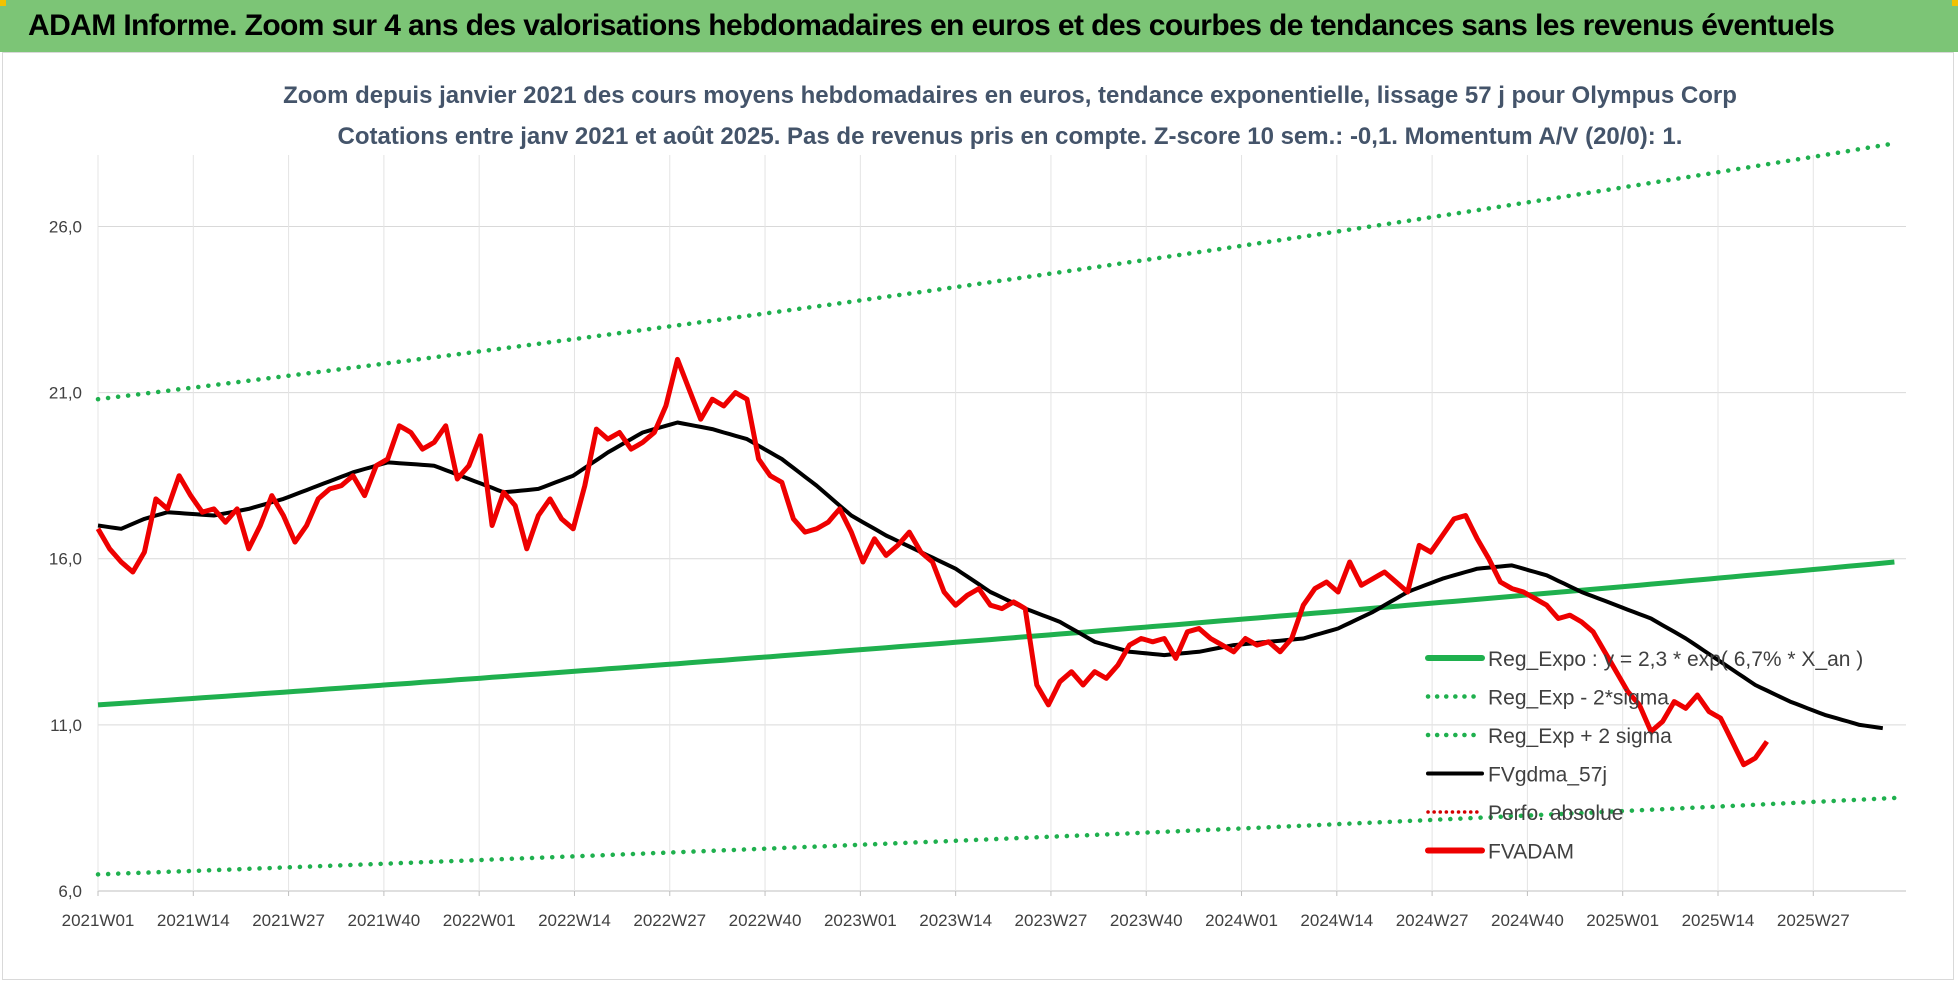 The width and height of the screenshot is (1958, 984). What do you see at coordinates (98, 920) in the screenshot?
I see `x-tick-label: 2021W01` at bounding box center [98, 920].